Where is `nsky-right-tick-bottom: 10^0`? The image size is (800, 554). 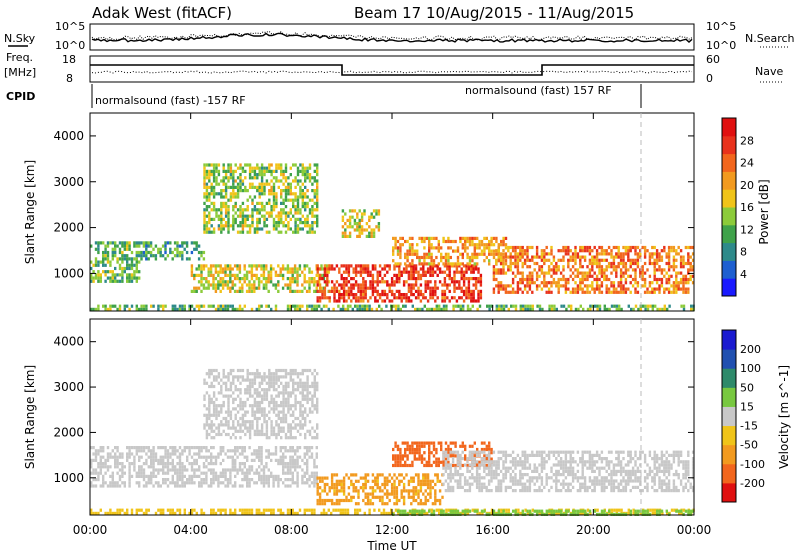 nsky-right-tick-bottom: 10^0 is located at coordinates (721, 45).